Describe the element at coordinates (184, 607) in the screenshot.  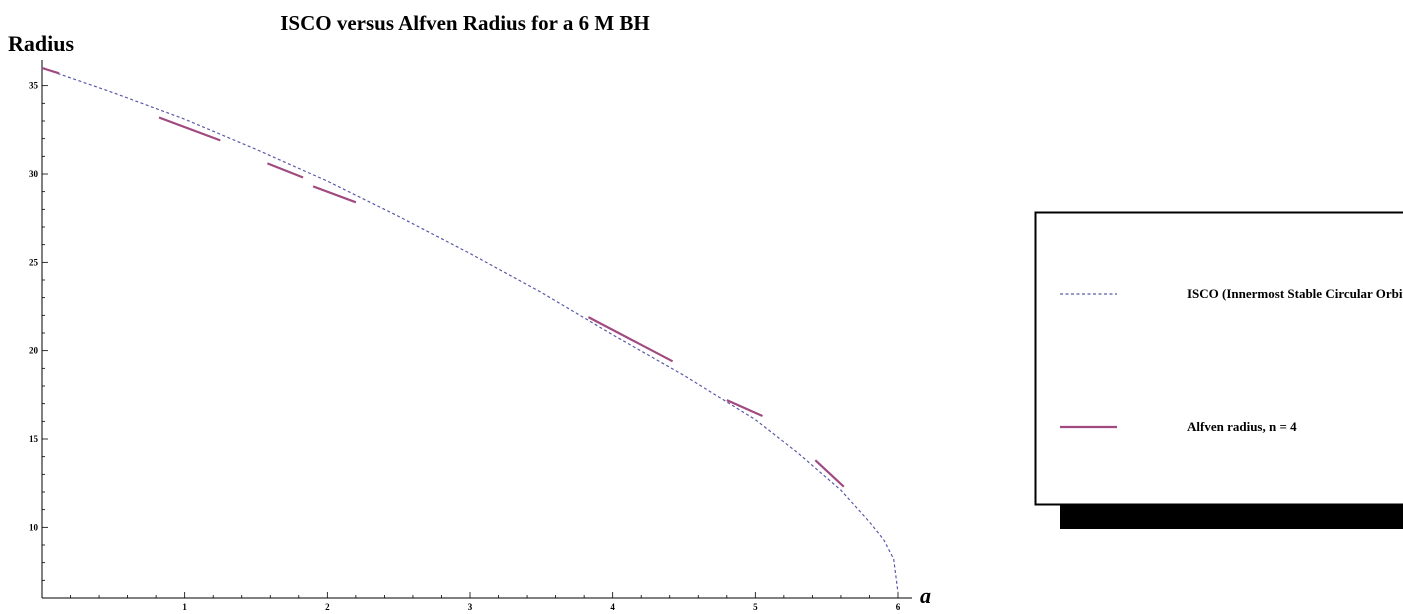
I see `x-tick-label: 1` at that location.